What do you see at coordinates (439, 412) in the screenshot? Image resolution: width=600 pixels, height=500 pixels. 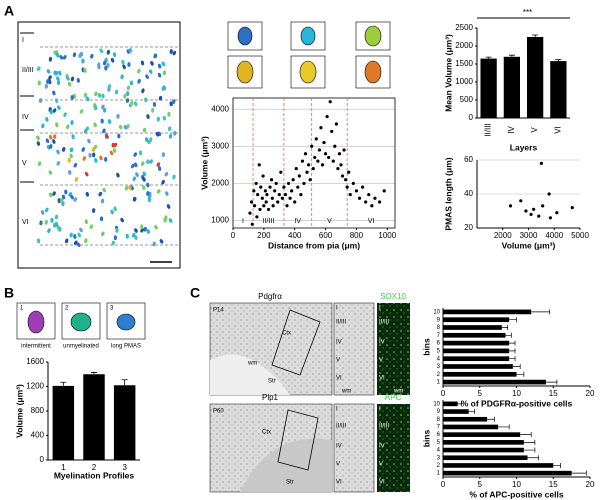 I see `y-tick-label: 9` at bounding box center [439, 412].